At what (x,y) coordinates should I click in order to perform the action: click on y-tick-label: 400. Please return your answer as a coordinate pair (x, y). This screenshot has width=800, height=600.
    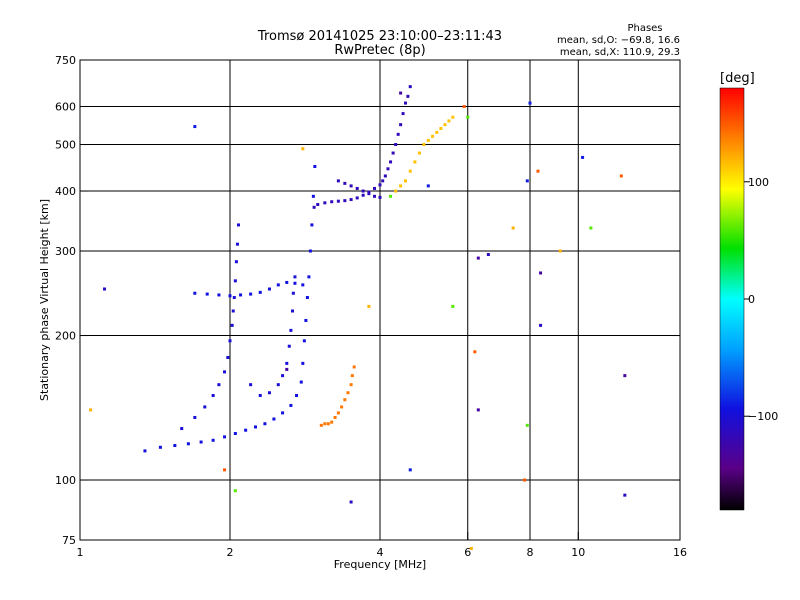
    Looking at the image, I should click on (65, 191).